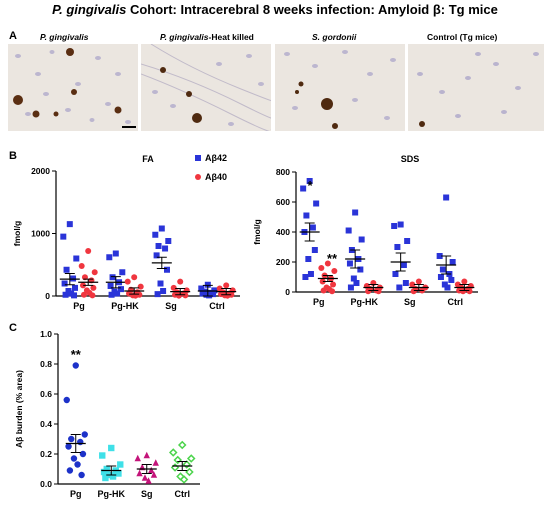  What do you see at coordinates (13, 36) in the screenshot?
I see `panel-label-a: A` at bounding box center [13, 36].